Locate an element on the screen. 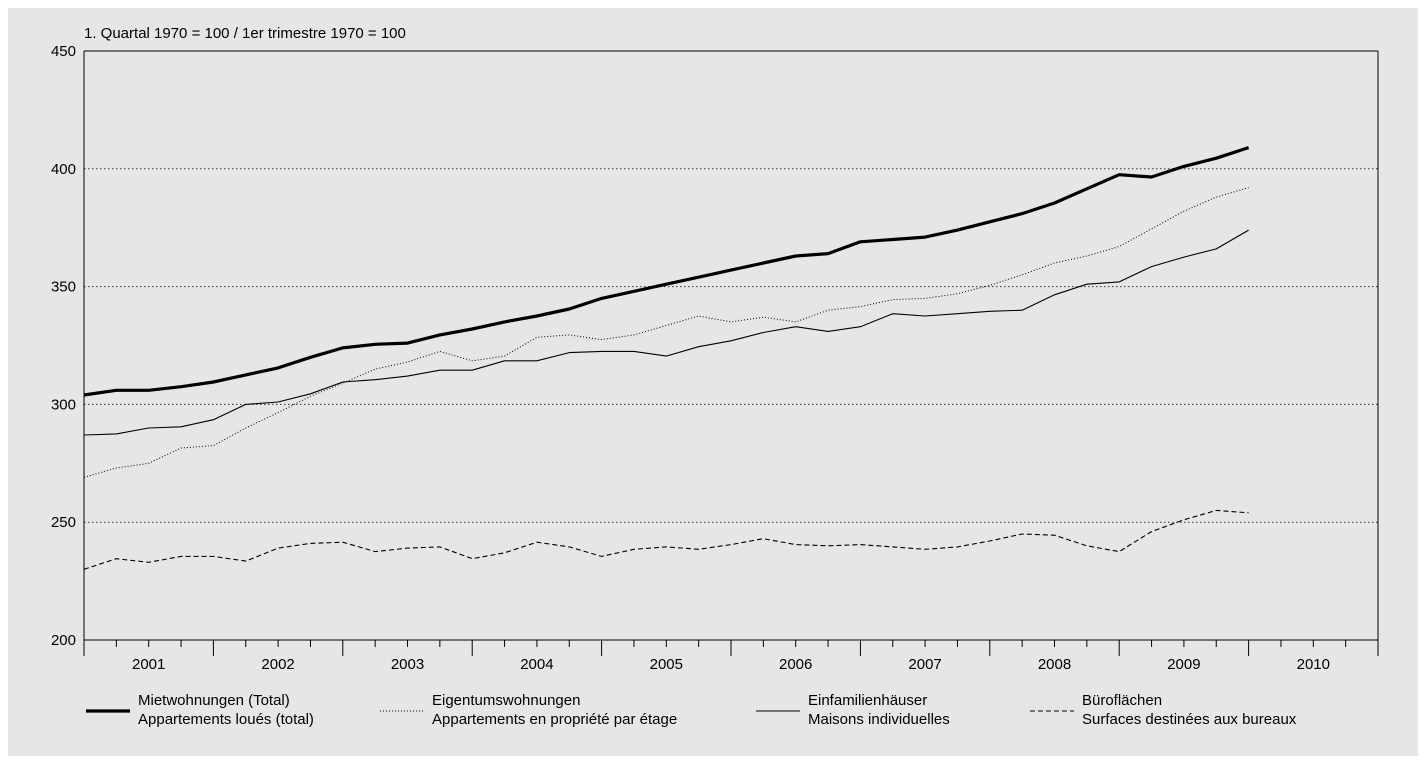 The width and height of the screenshot is (1426, 761). x-tick-label-2001: 2001 is located at coordinates (148, 664).